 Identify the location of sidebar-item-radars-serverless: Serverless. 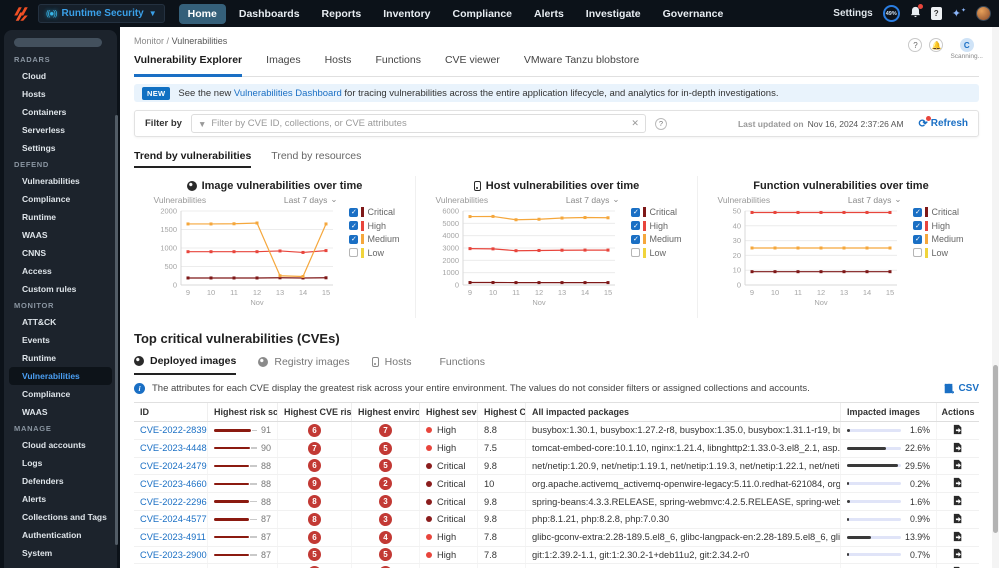
(44, 130).